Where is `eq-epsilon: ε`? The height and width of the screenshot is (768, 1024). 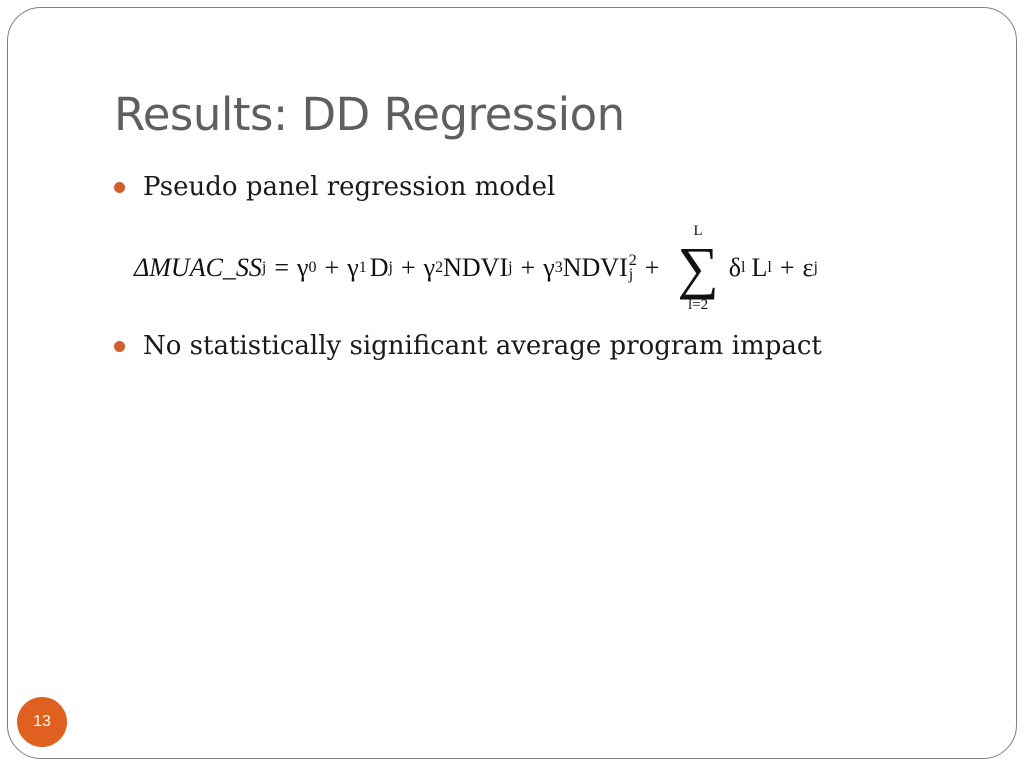 eq-epsilon: ε is located at coordinates (808, 267).